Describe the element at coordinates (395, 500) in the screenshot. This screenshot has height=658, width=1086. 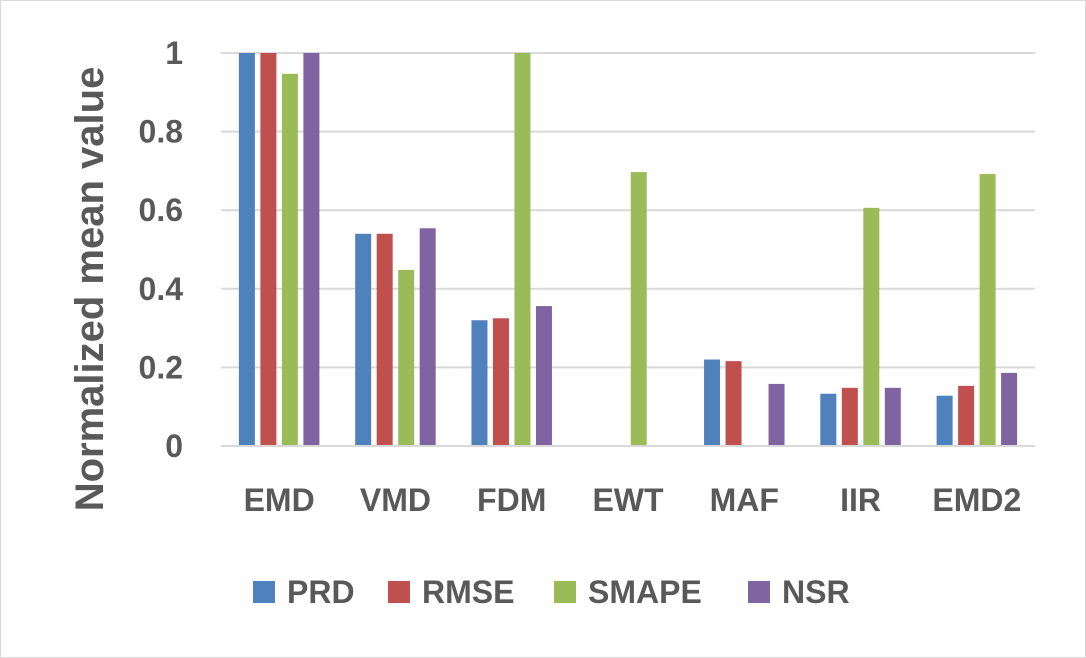
I see `x-tick-label: VMD` at that location.